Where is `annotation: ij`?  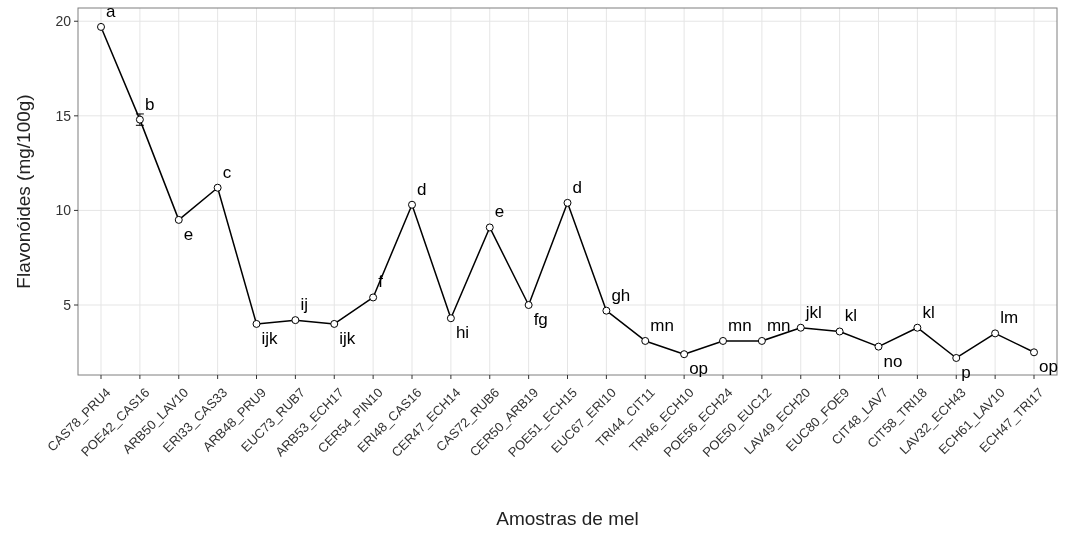 annotation: ij is located at coordinates (304, 305).